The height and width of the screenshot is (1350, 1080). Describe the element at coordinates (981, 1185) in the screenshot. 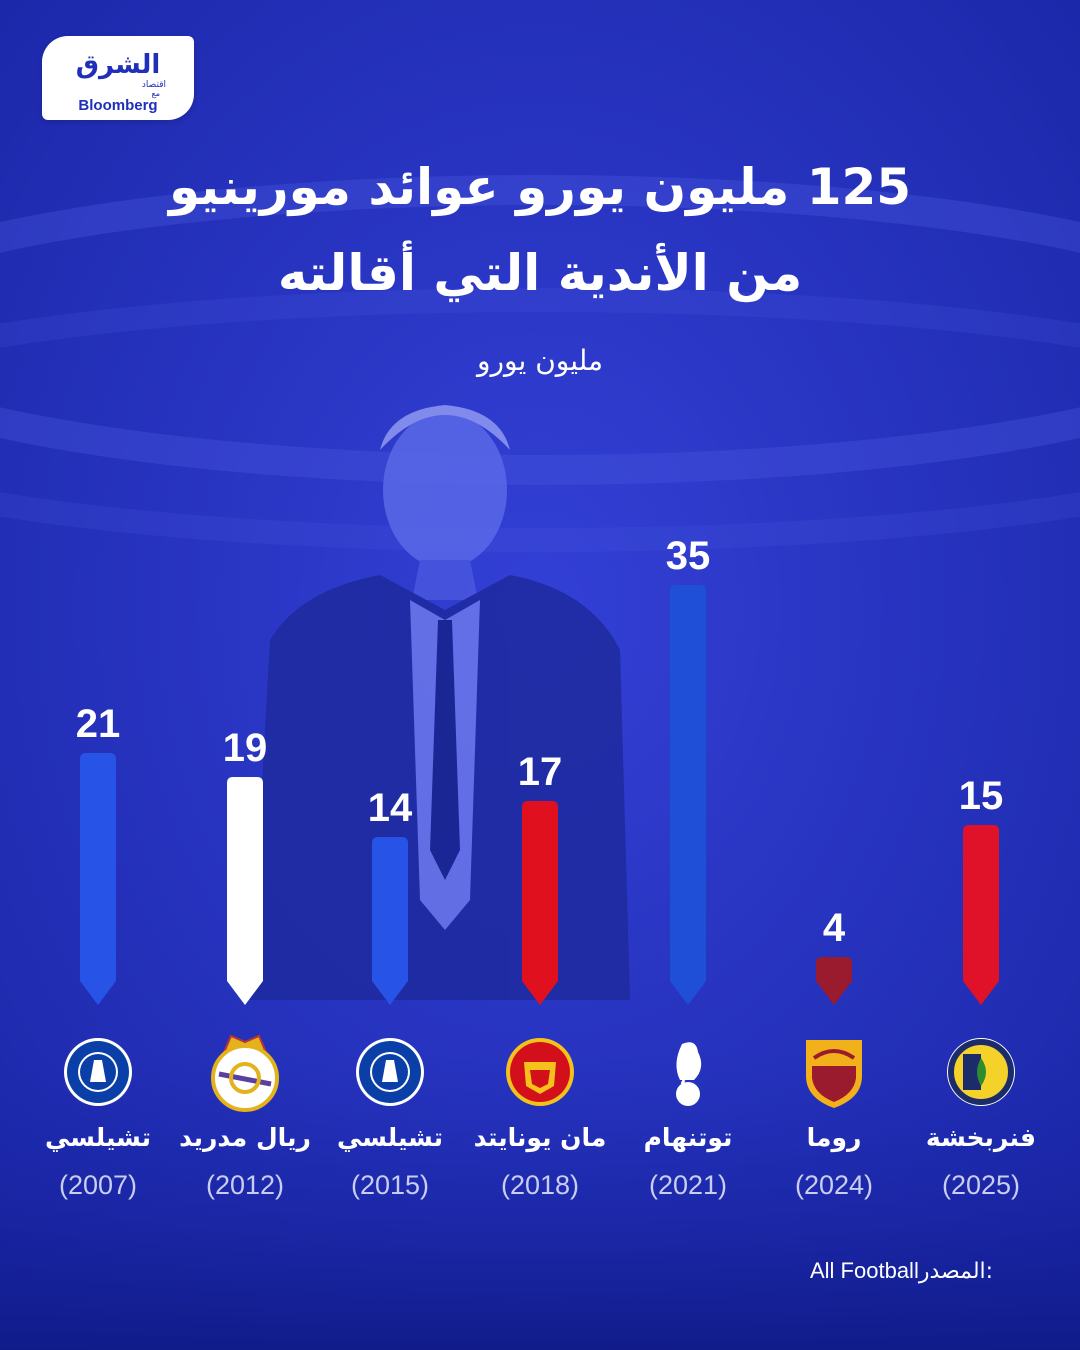

I see `category-year-label: (2025)` at that location.